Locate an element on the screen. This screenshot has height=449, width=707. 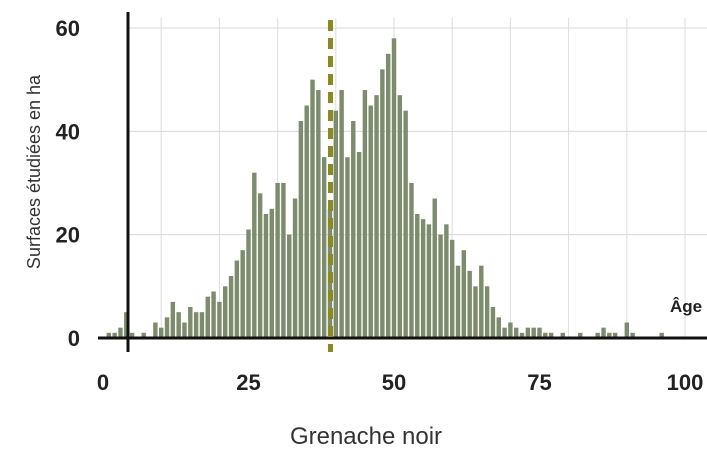
x-tick-label: 50 is located at coordinates (394, 382).